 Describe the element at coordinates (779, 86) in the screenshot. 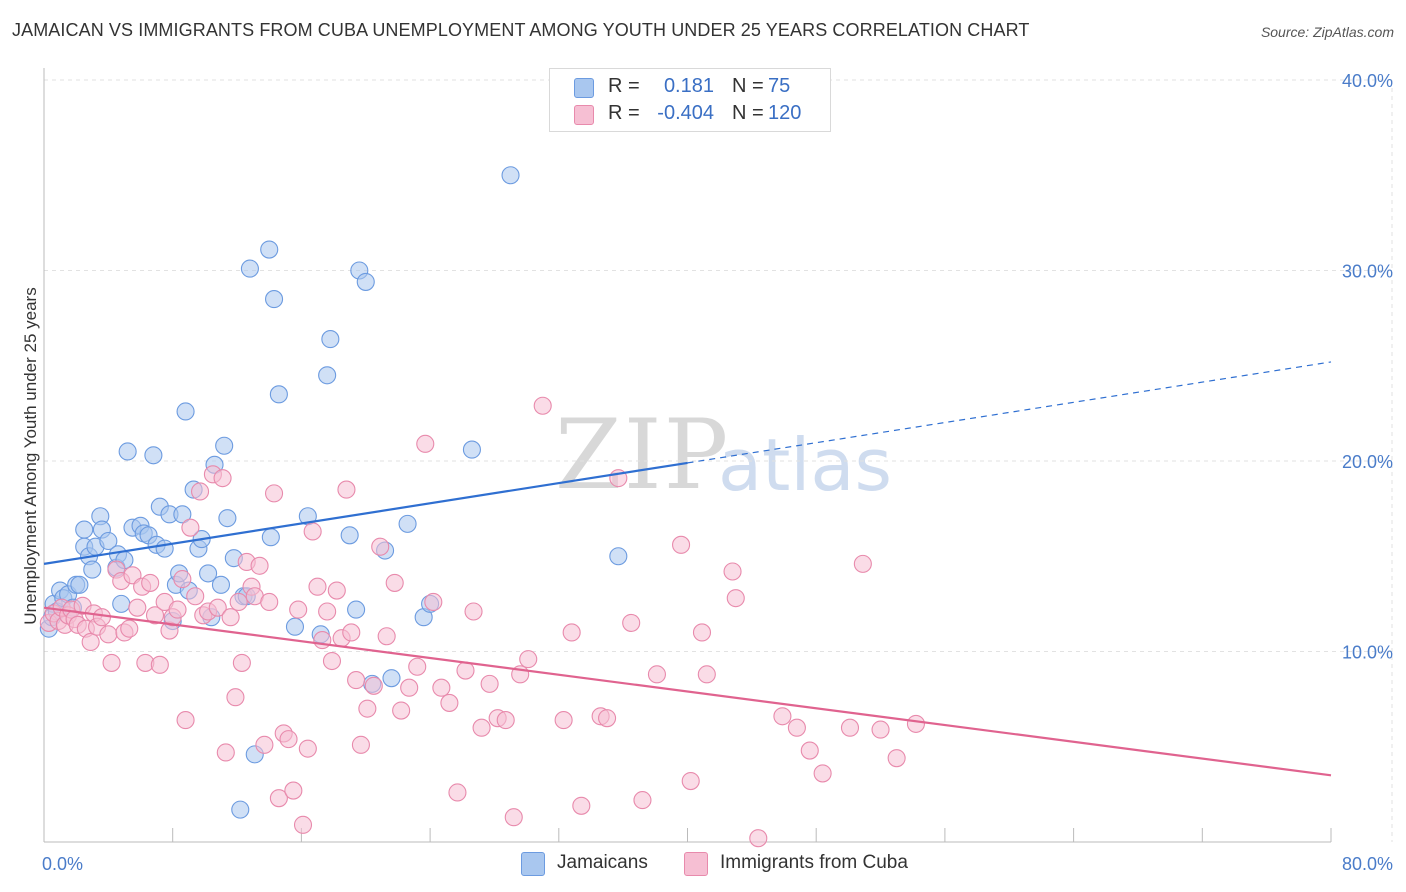

I see `legend-n-value: 75` at that location.